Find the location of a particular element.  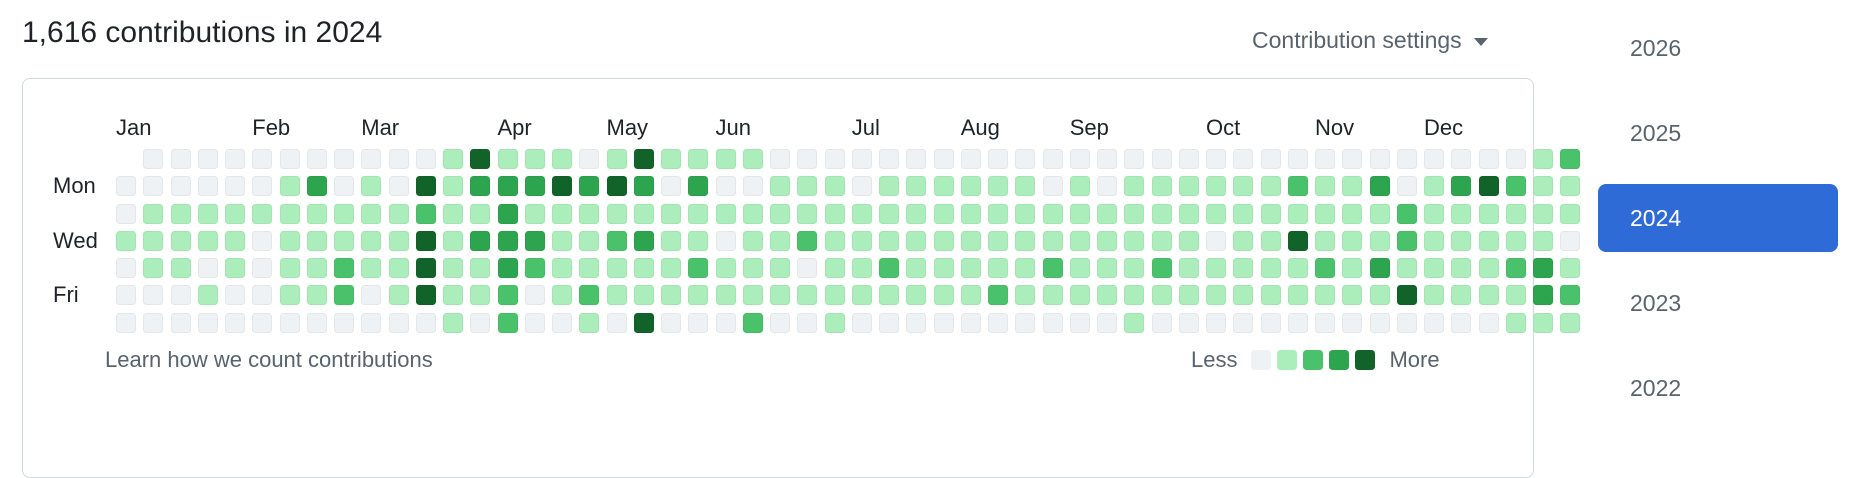

contribution-settings-dropdown: Contribution settings is located at coordinates (1370, 40).